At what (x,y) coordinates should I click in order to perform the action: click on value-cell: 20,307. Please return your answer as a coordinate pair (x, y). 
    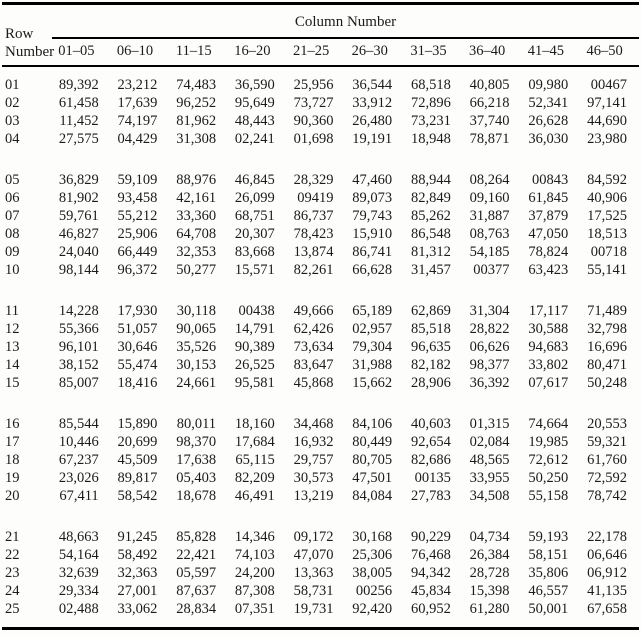
    Looking at the image, I should click on (254, 234).